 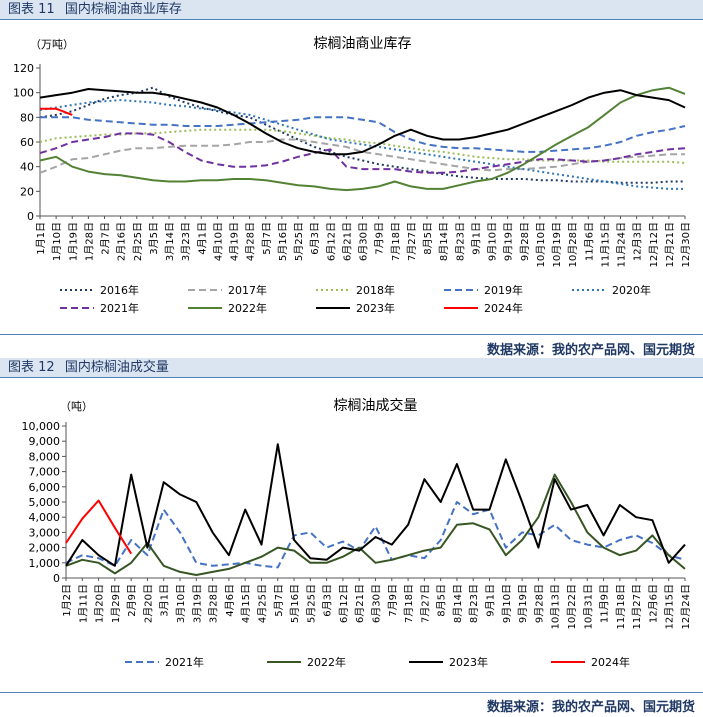 I want to click on figure2-source: 数据来源：我的农产品网、国元期货, so click(x=590, y=707).